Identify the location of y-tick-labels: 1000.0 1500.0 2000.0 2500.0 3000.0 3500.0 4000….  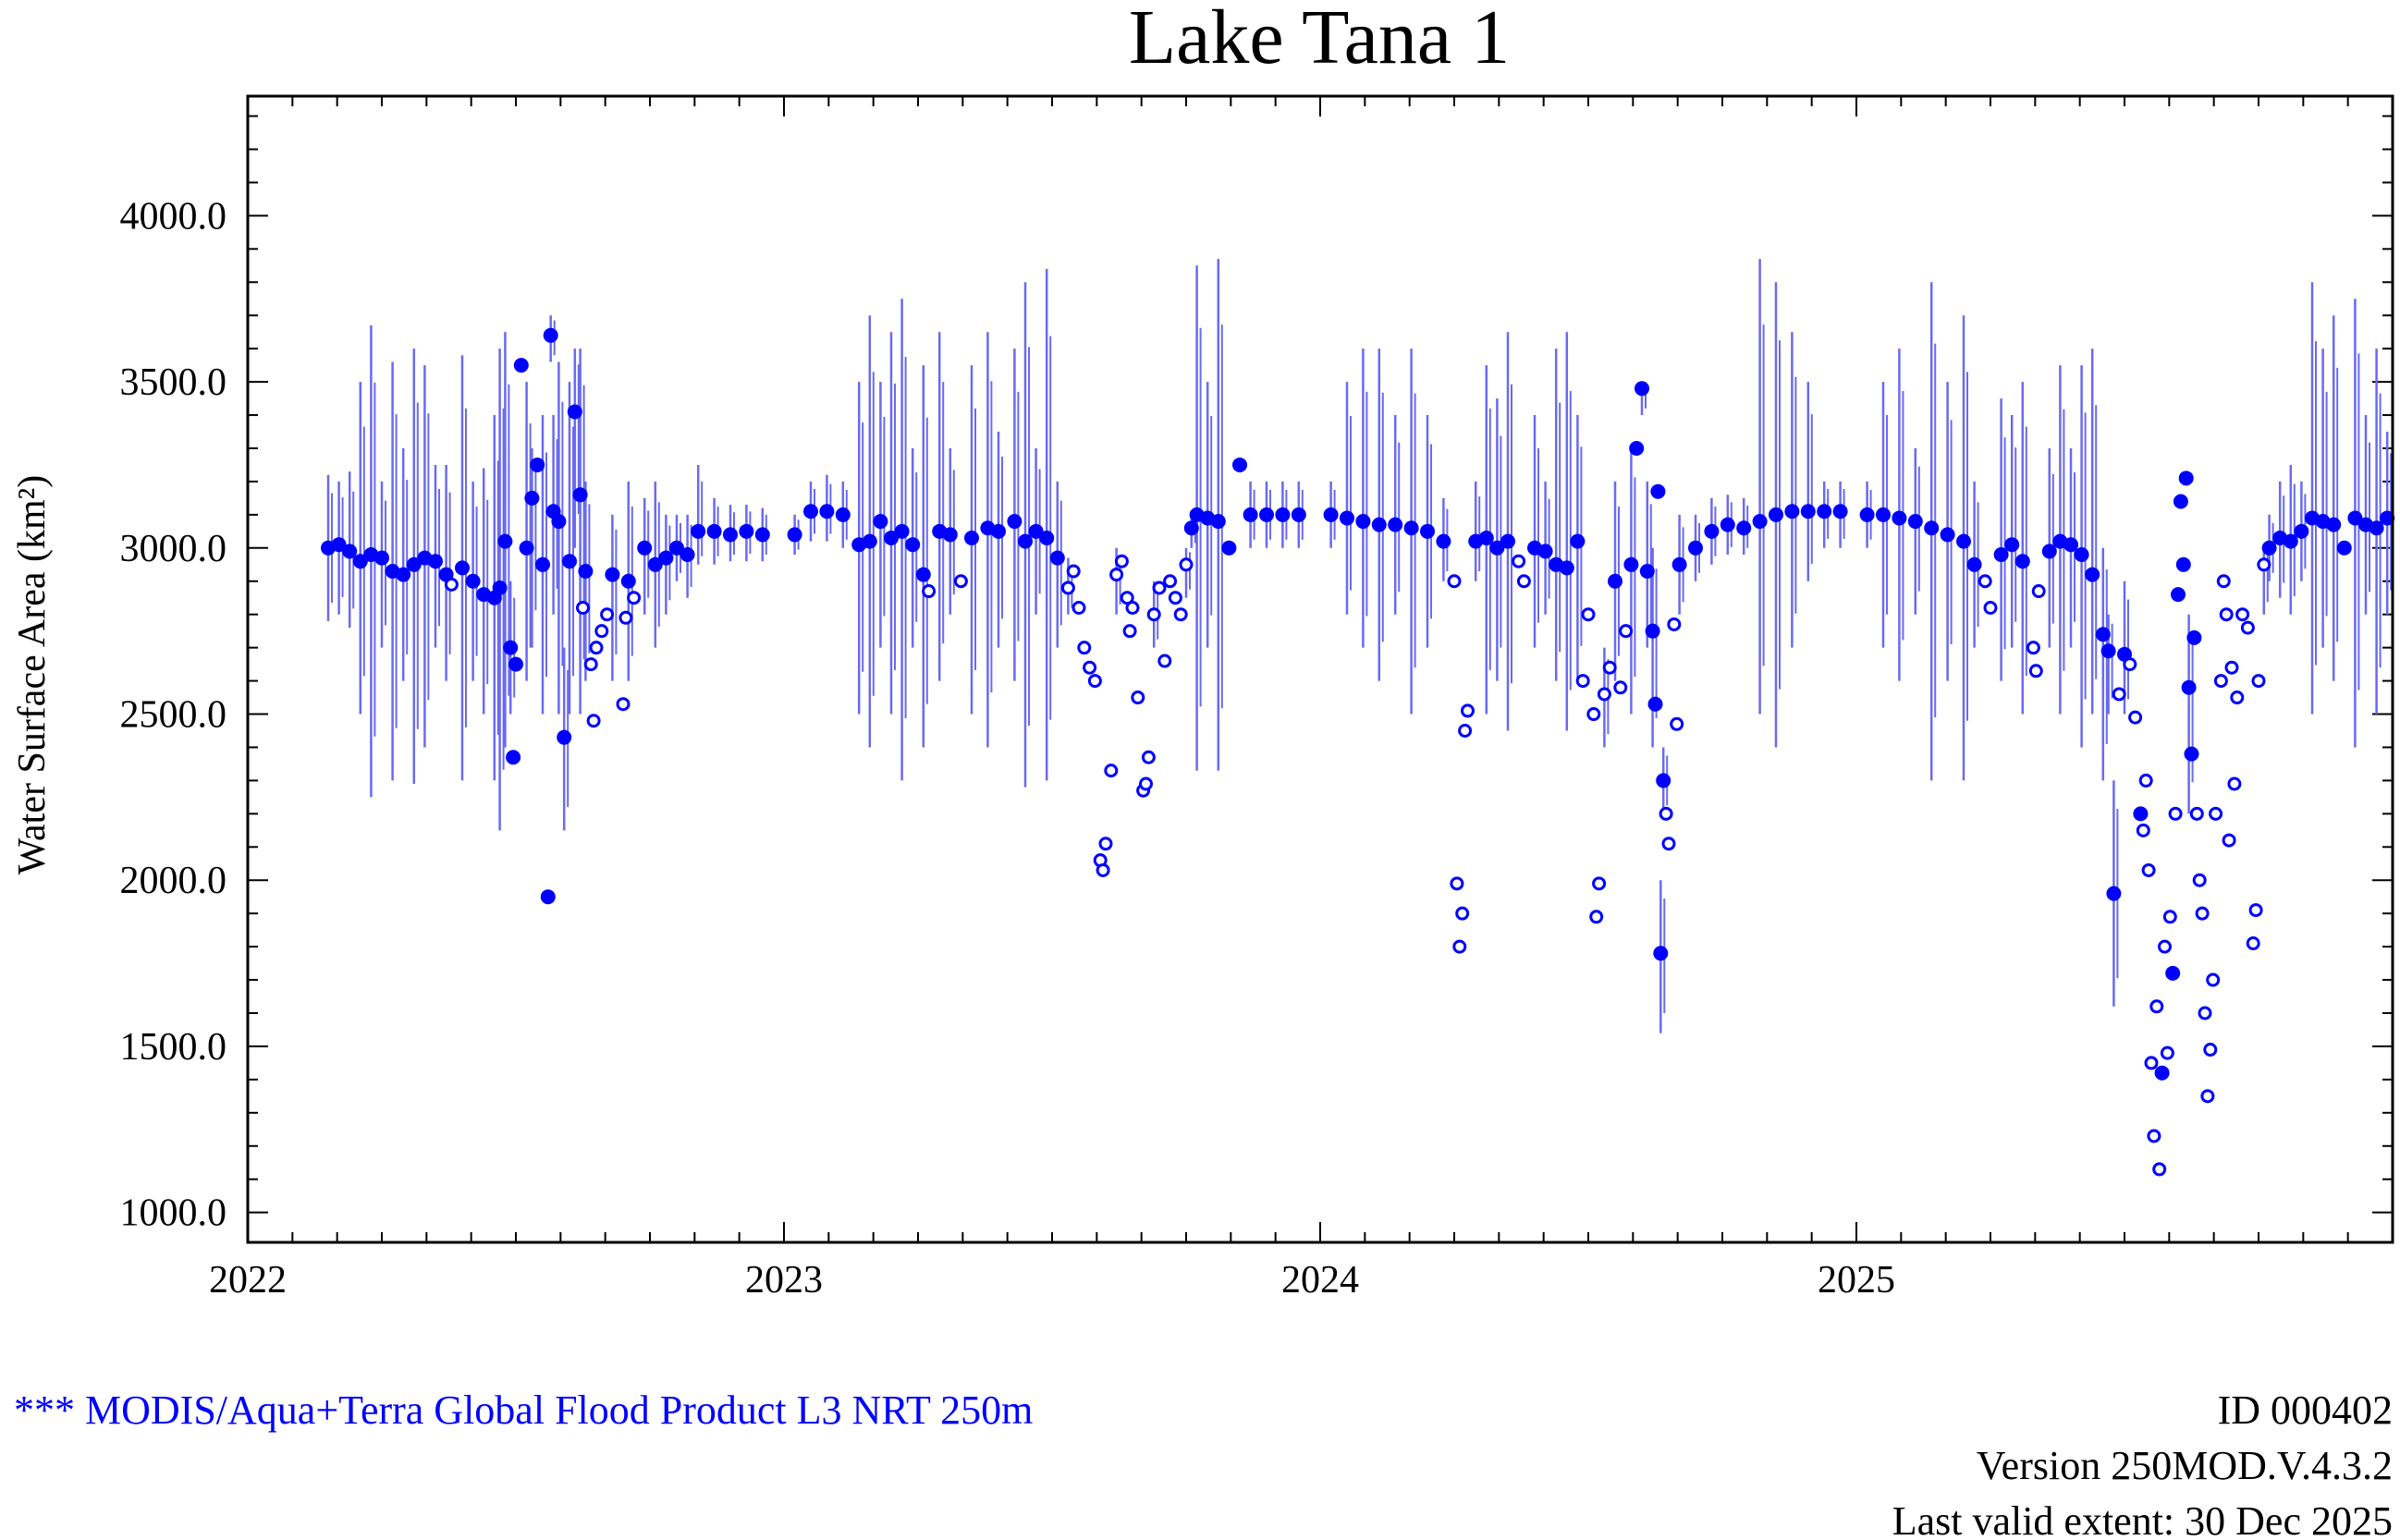
(174, 714).